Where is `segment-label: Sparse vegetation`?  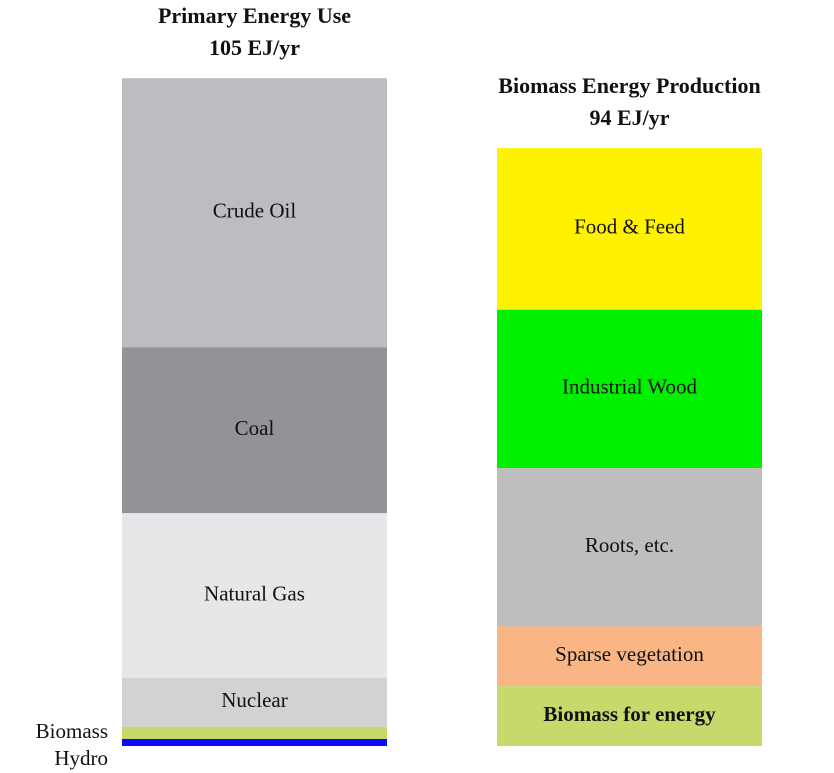
segment-label: Sparse vegetation is located at coordinates (629, 654).